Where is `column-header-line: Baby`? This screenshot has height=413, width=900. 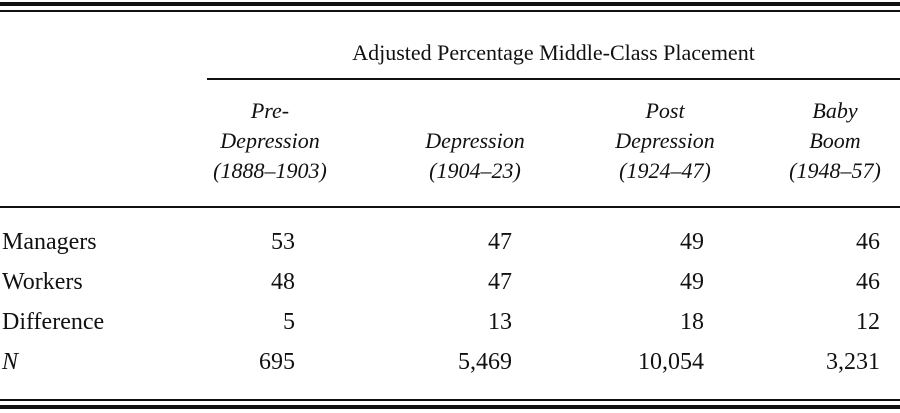 column-header-line: Baby is located at coordinates (835, 110).